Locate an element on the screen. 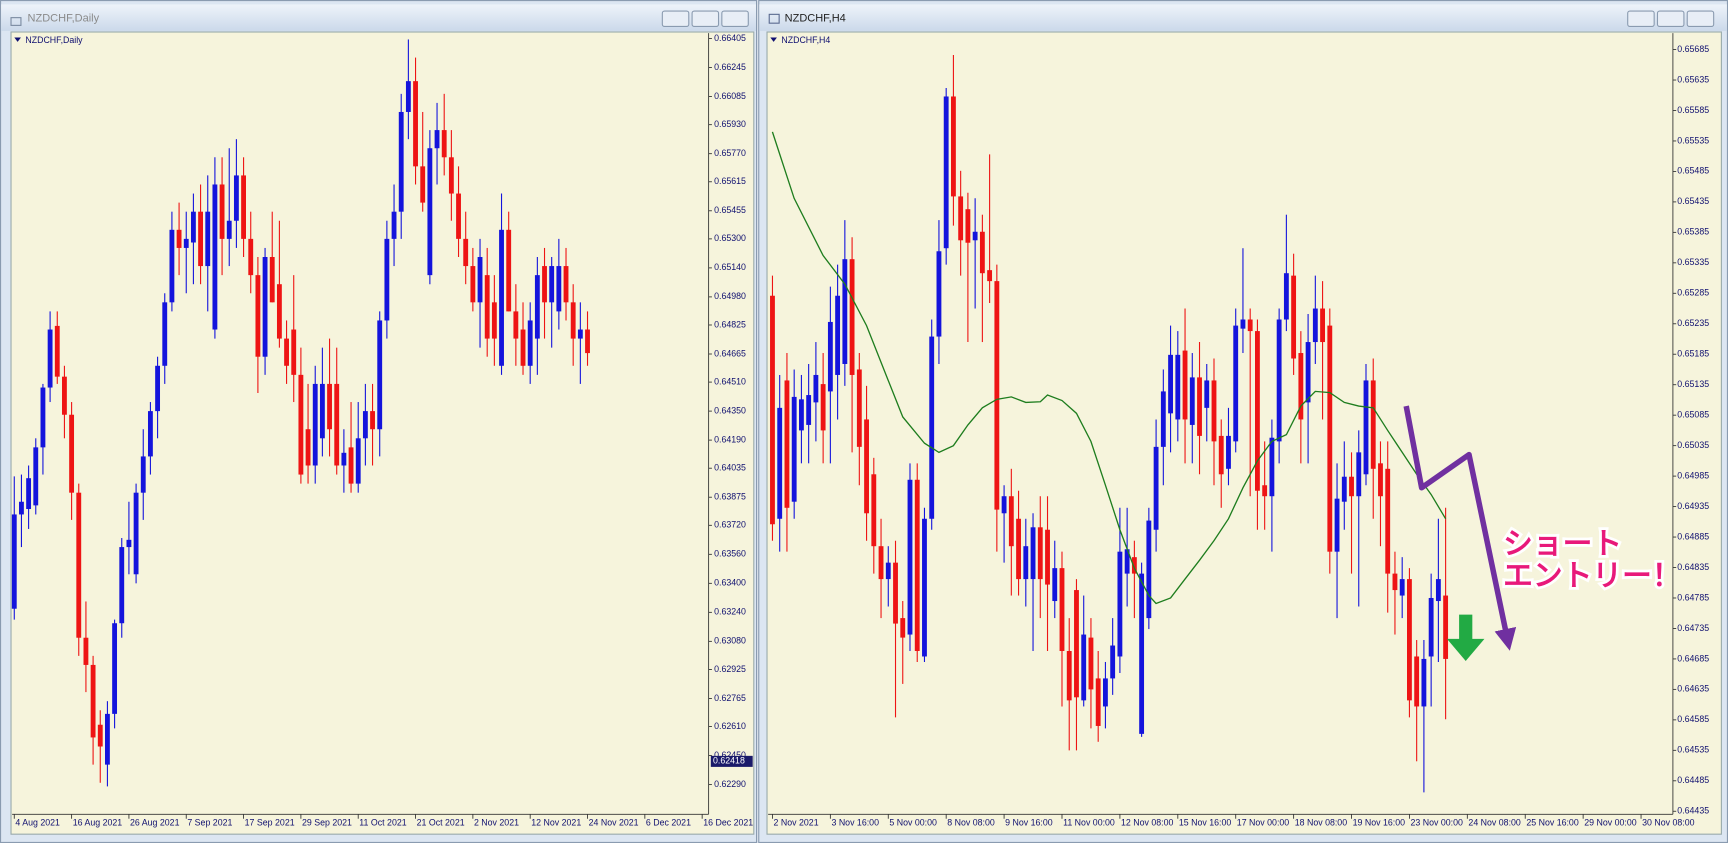 The height and width of the screenshot is (843, 1728). y-tick-label: 0.65685 is located at coordinates (1693, 49).